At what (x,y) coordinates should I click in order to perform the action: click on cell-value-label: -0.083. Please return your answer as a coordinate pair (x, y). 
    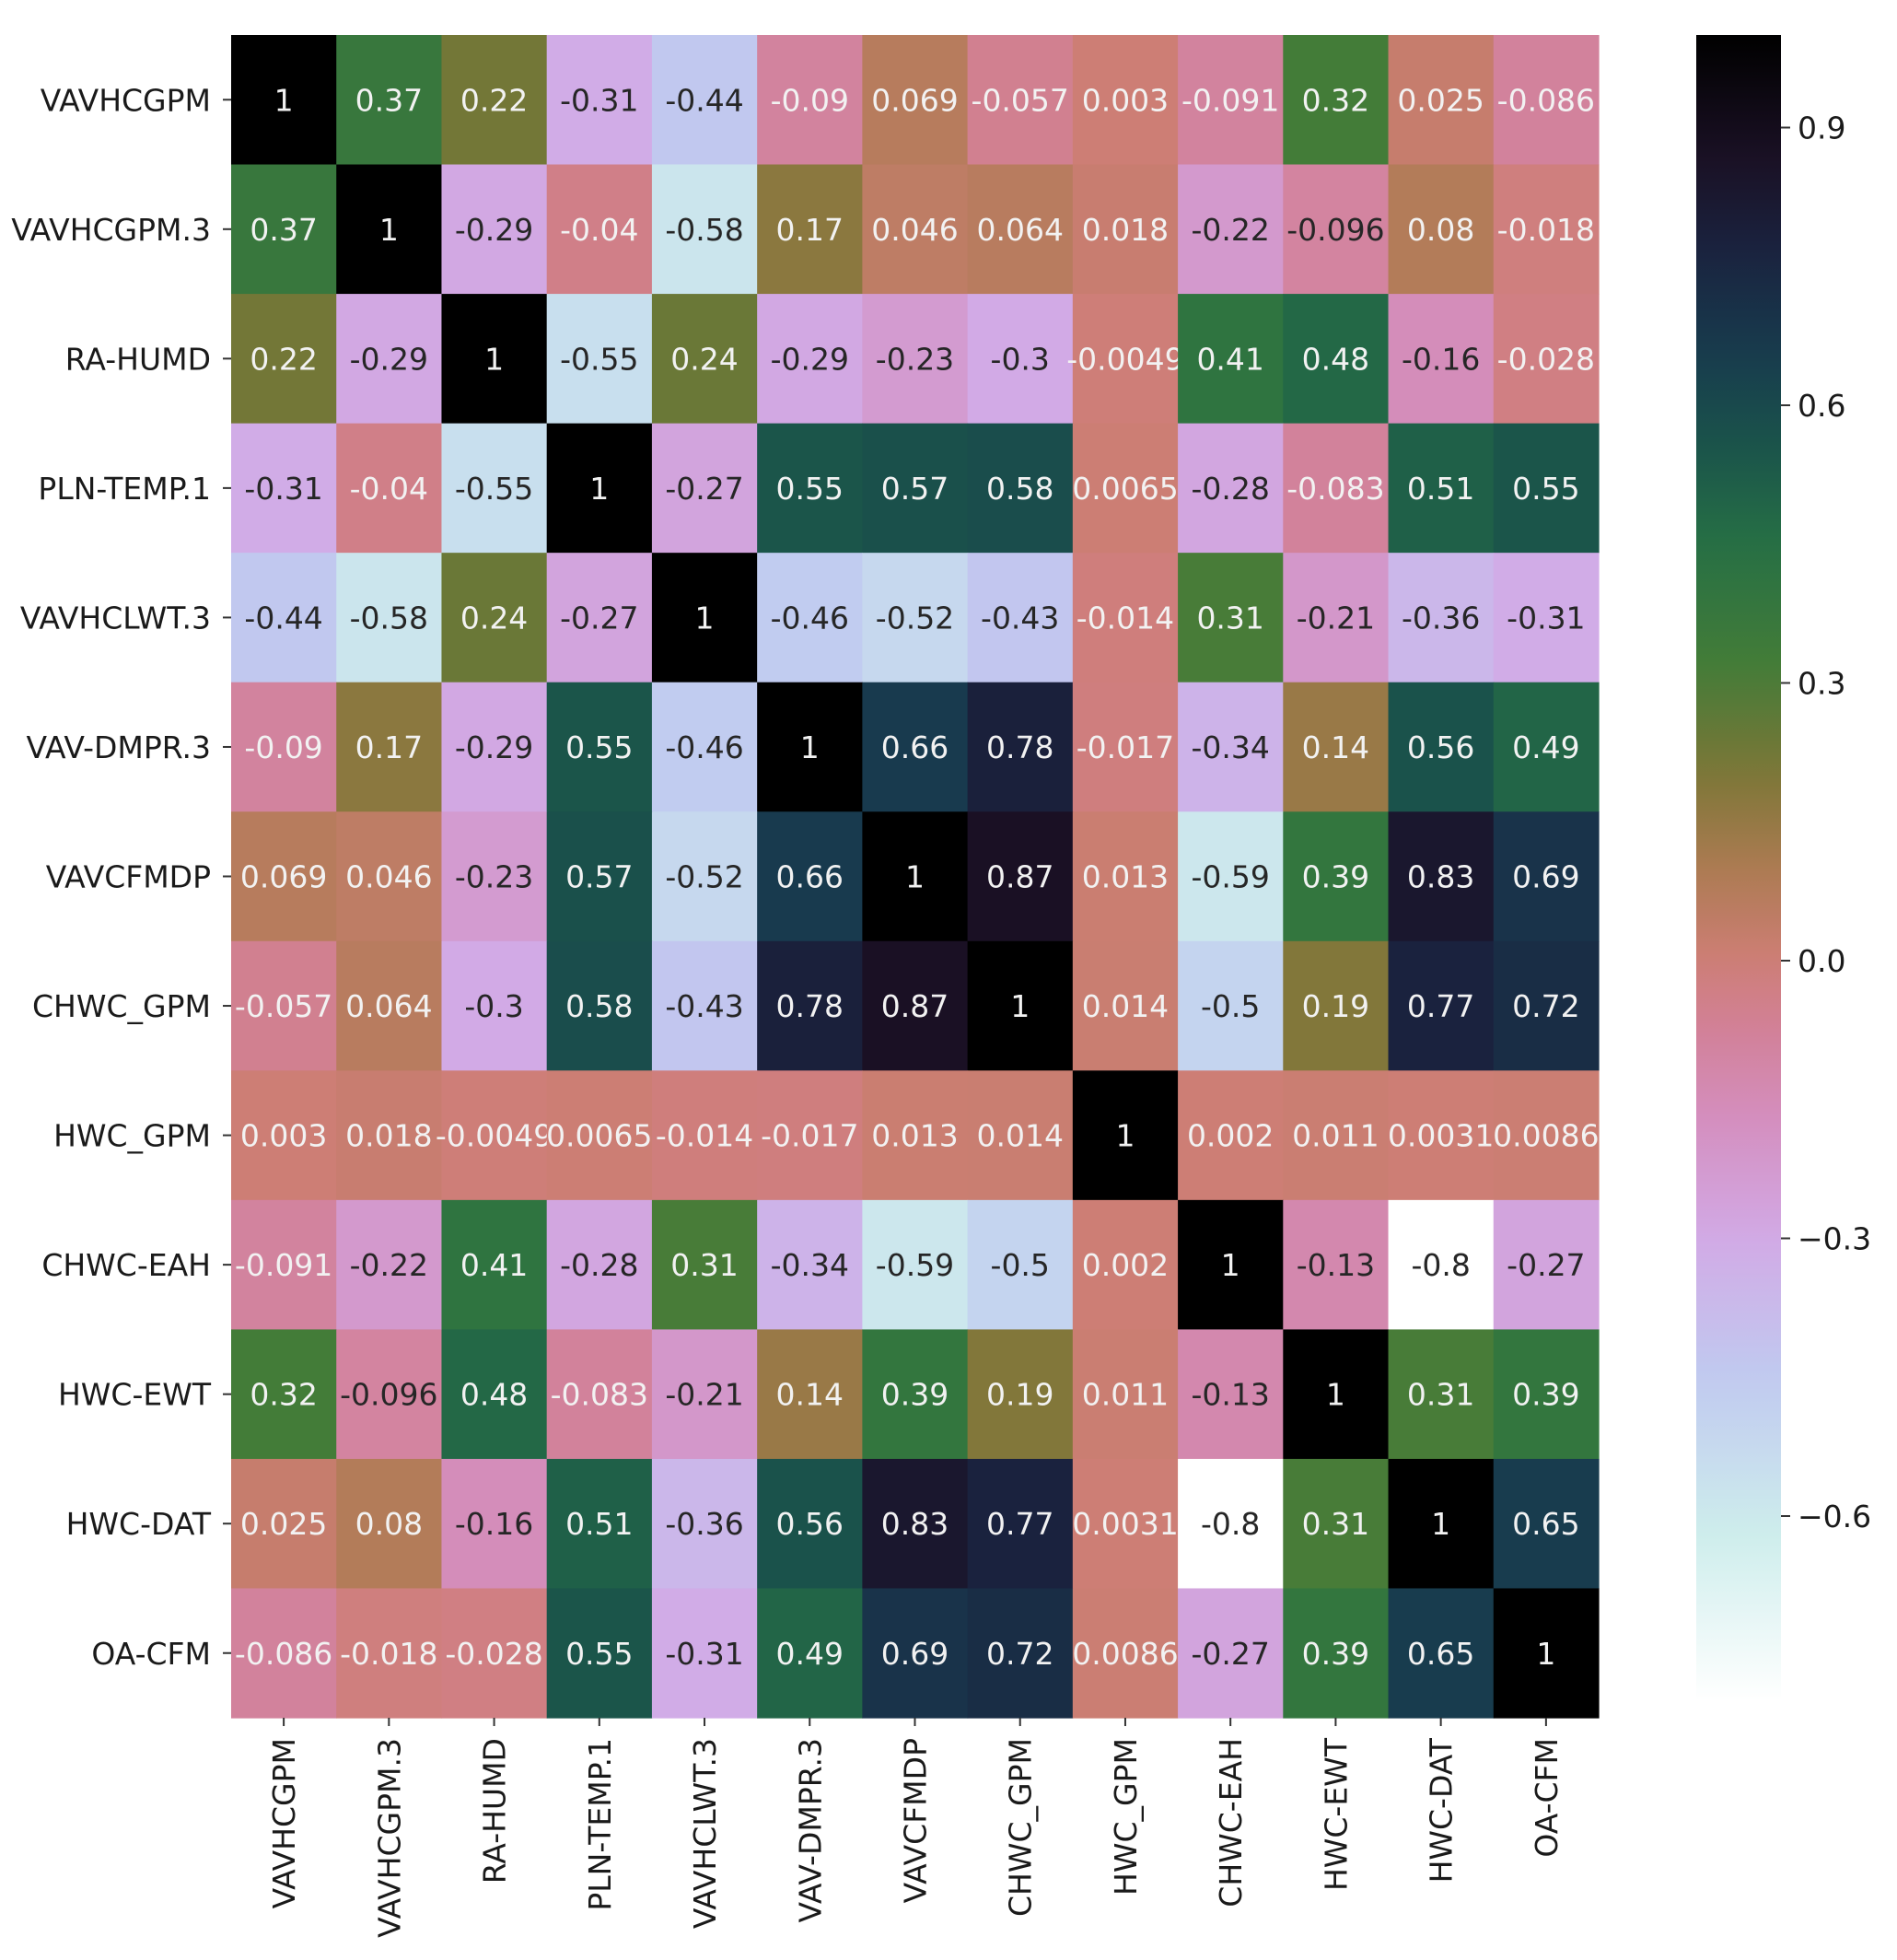
    Looking at the image, I should click on (599, 1395).